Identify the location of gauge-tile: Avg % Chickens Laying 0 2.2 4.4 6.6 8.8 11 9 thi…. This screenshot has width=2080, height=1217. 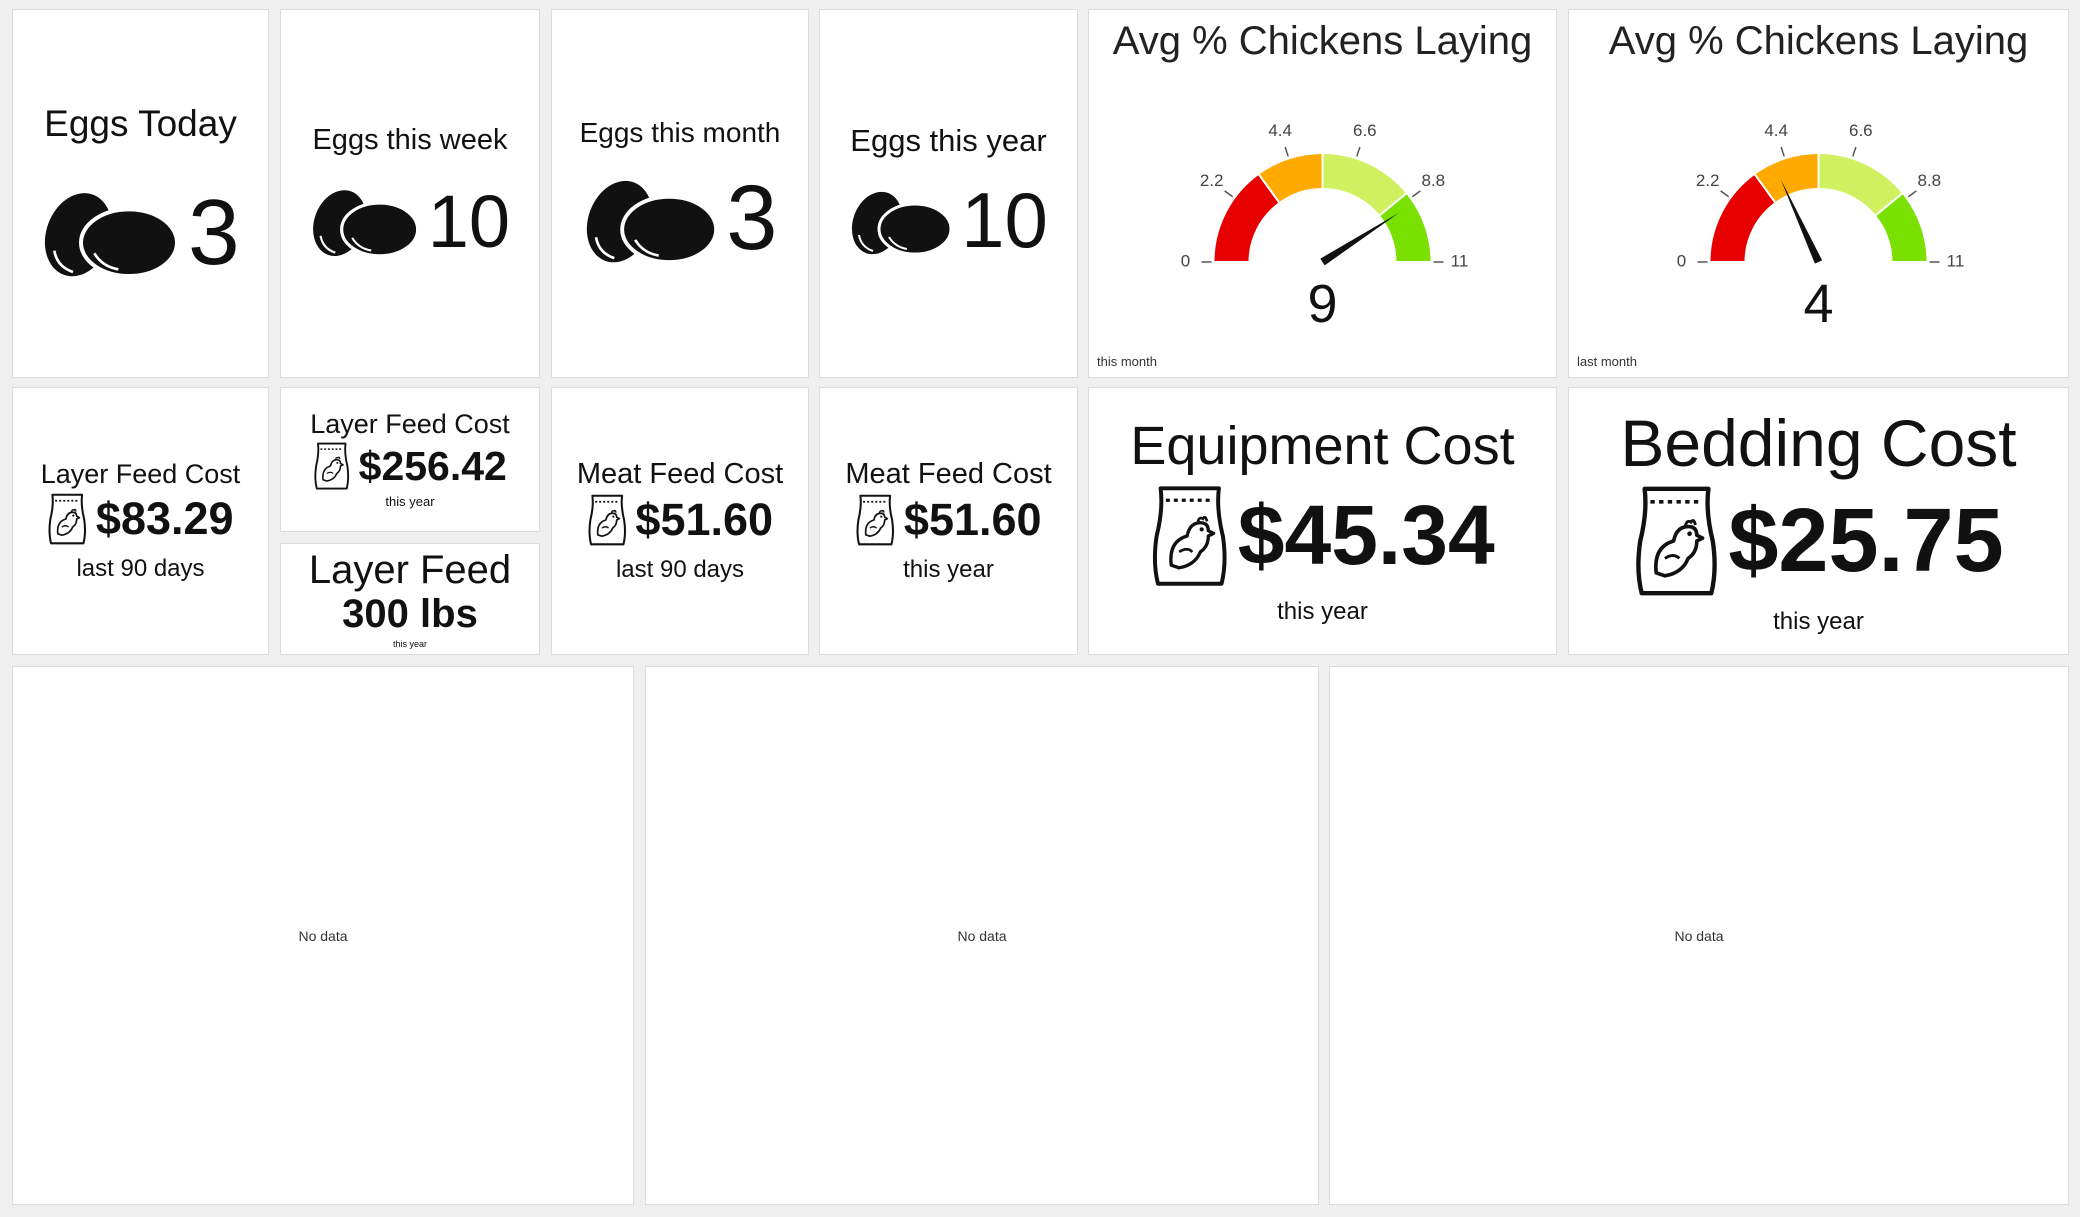
(1322, 193).